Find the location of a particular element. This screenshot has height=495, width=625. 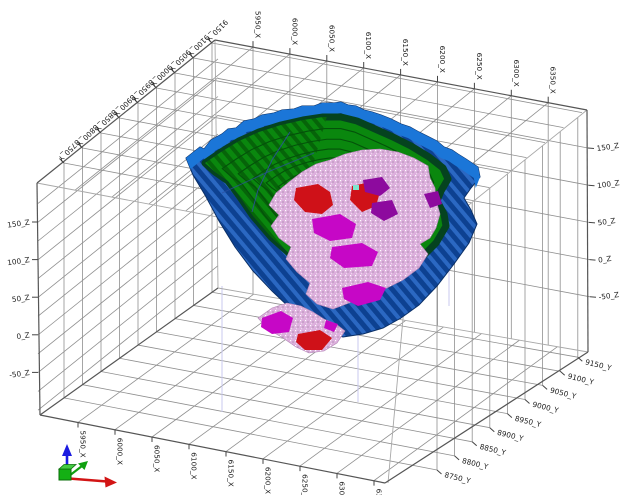

tick-label-top-x-6: 6250_X is located at coordinates (479, 66).